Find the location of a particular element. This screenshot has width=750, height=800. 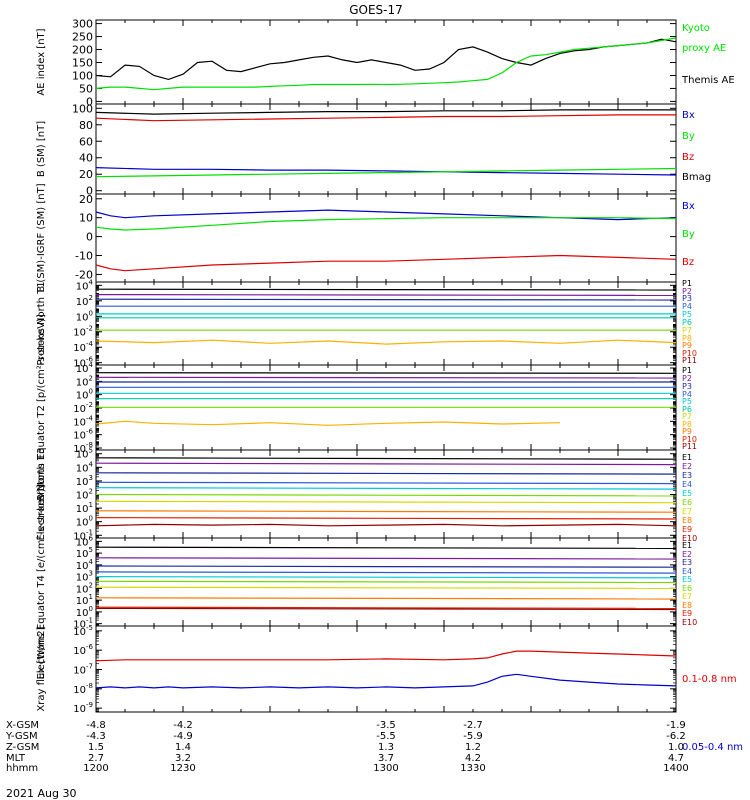

x-axis-value: 1300 is located at coordinates (385, 768).